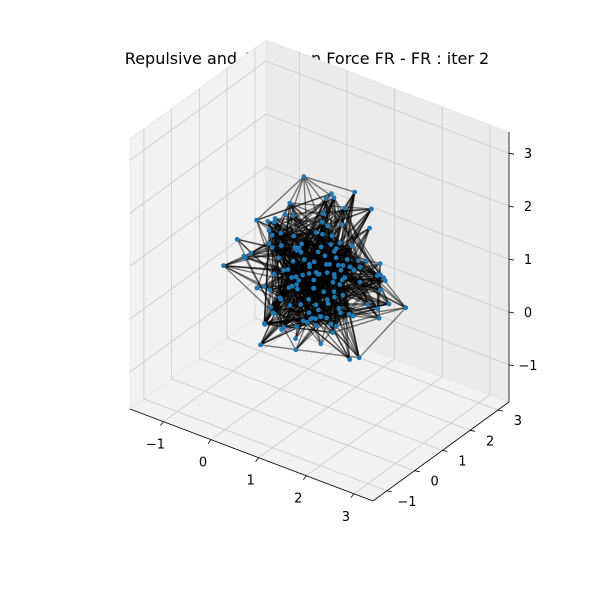  Describe the element at coordinates (528, 313) in the screenshot. I see `z-tick-label: 0` at that location.